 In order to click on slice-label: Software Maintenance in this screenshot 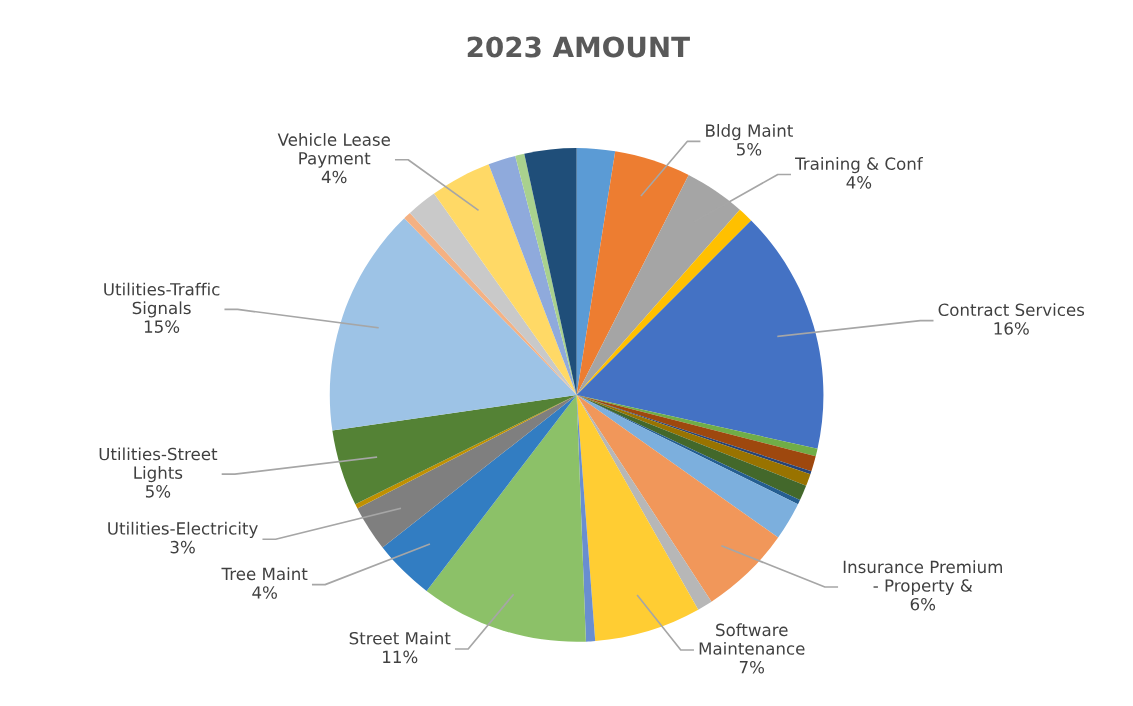, I will do `click(752, 639)`.